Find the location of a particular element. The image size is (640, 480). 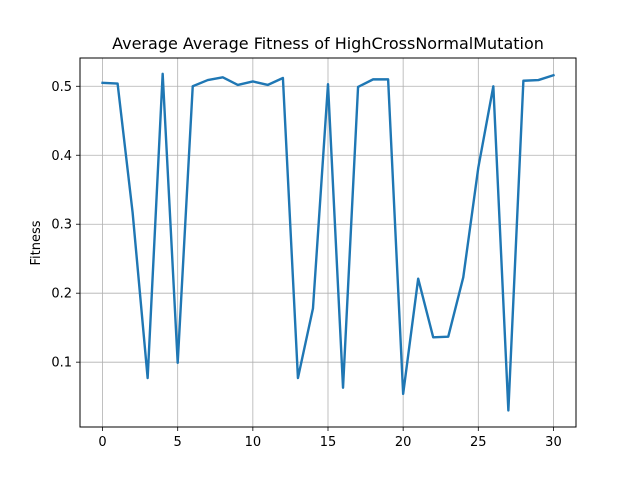

y-axis-label: Fitness is located at coordinates (36, 242).